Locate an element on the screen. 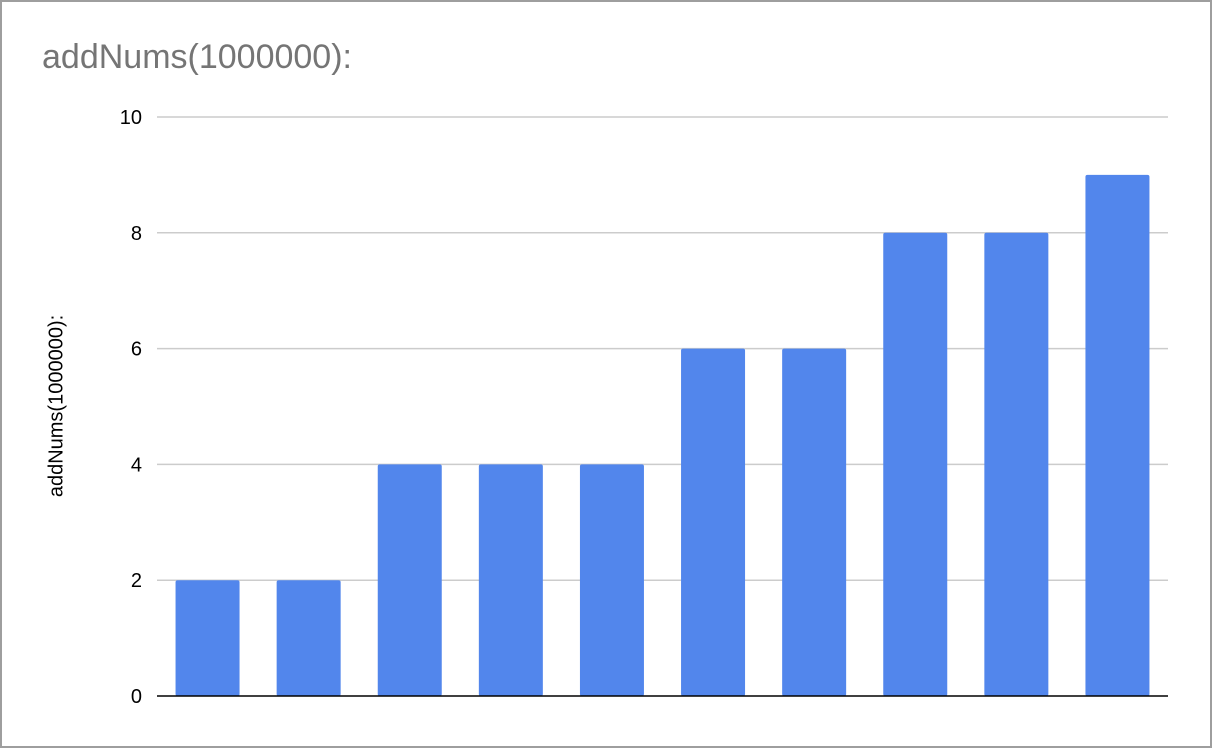  chart-title: addNums(1000000): is located at coordinates (197, 57).